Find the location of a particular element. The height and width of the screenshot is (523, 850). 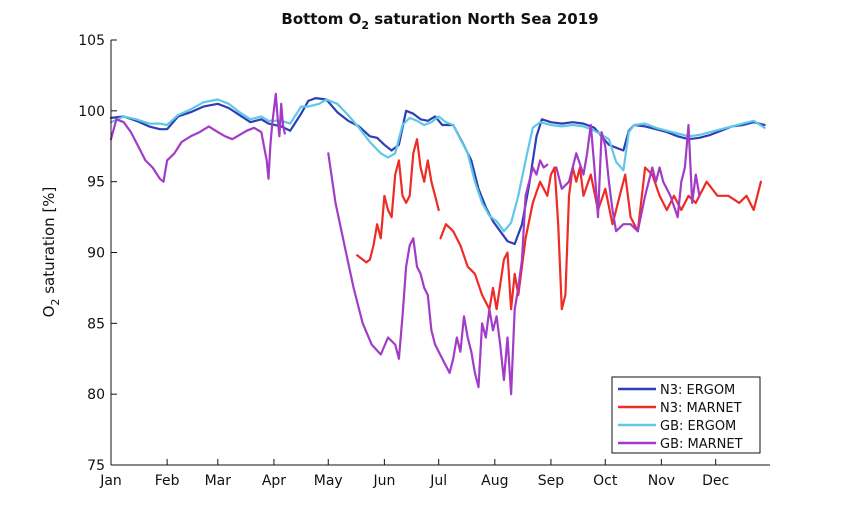

x-tick-label: Jul is located at coordinates (438, 481).